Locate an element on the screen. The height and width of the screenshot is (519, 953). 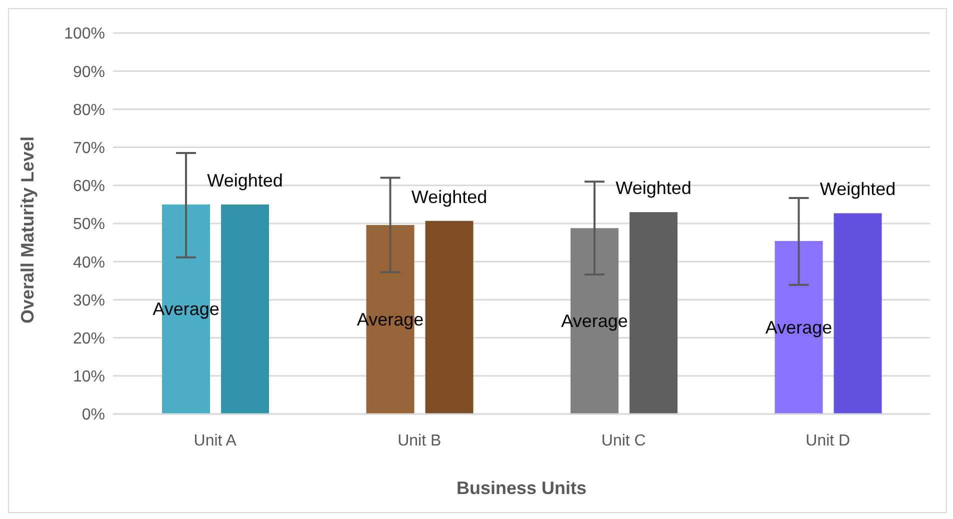
y-tick-label: 0% is located at coordinates (93, 415).